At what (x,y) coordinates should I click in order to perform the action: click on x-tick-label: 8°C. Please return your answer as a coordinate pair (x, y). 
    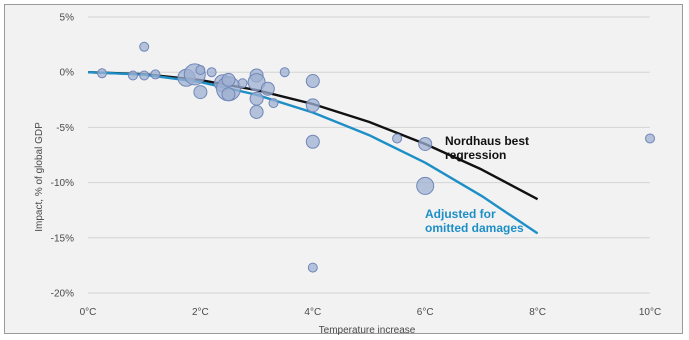
    Looking at the image, I should click on (537, 312).